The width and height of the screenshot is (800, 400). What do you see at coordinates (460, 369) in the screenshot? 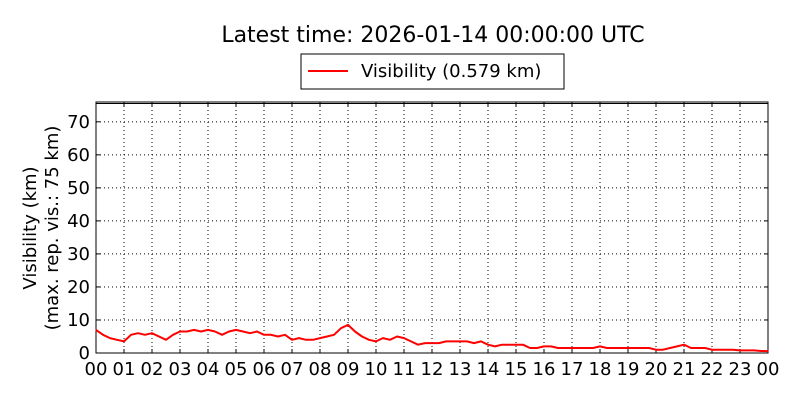
I see `x-tick-label: 13` at bounding box center [460, 369].